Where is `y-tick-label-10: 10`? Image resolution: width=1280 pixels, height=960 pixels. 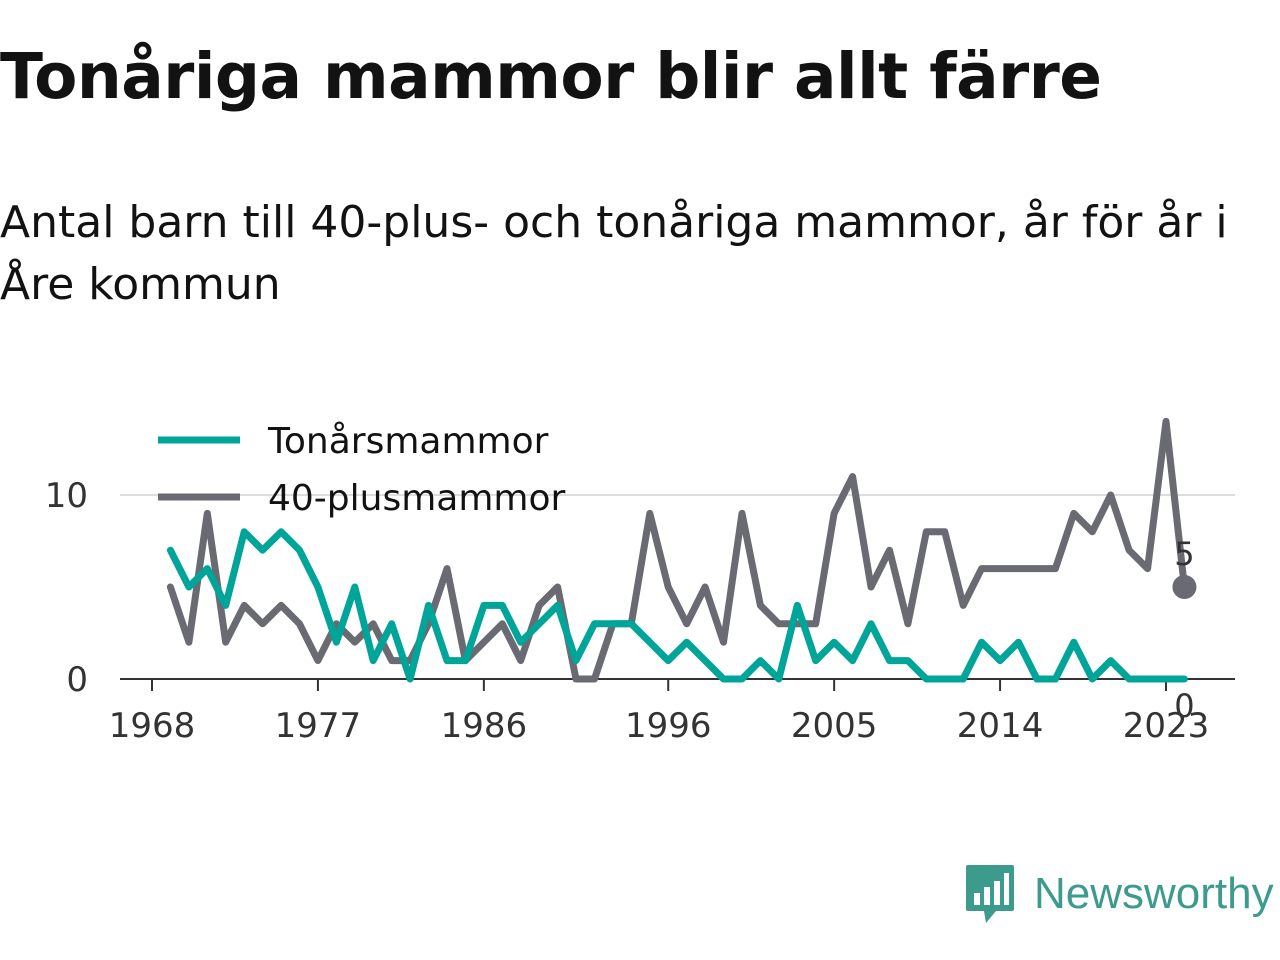 y-tick-label-10: 10 is located at coordinates (66, 496).